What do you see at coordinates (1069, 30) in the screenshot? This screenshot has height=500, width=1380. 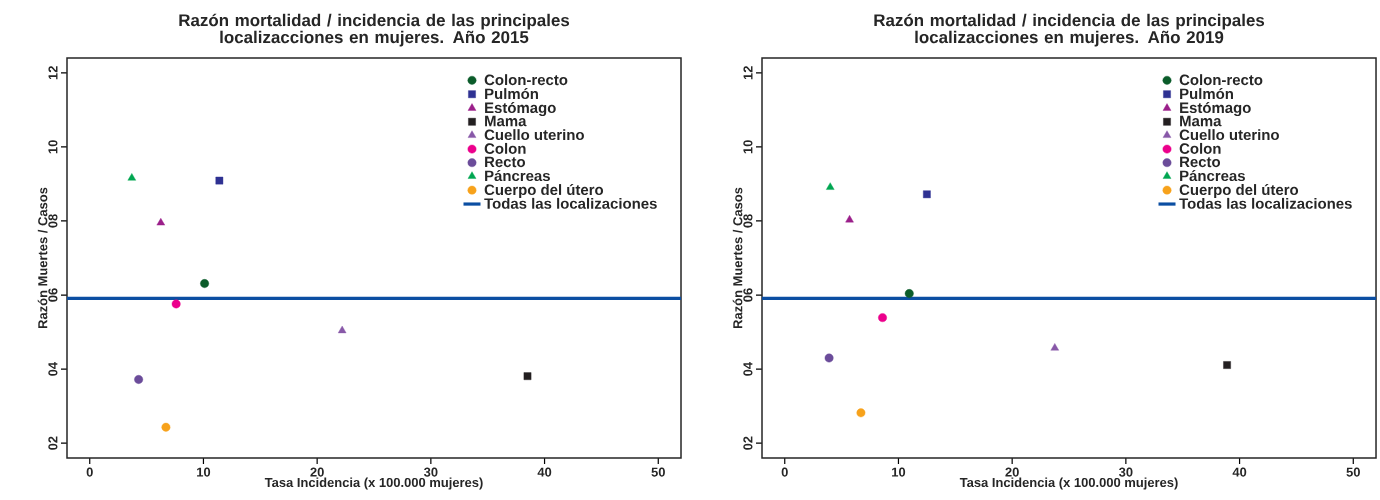 I see `chart-title: Razón mortalidad / incidencia de las principales localizacciones en mujeres. Año 2019` at bounding box center [1069, 30].